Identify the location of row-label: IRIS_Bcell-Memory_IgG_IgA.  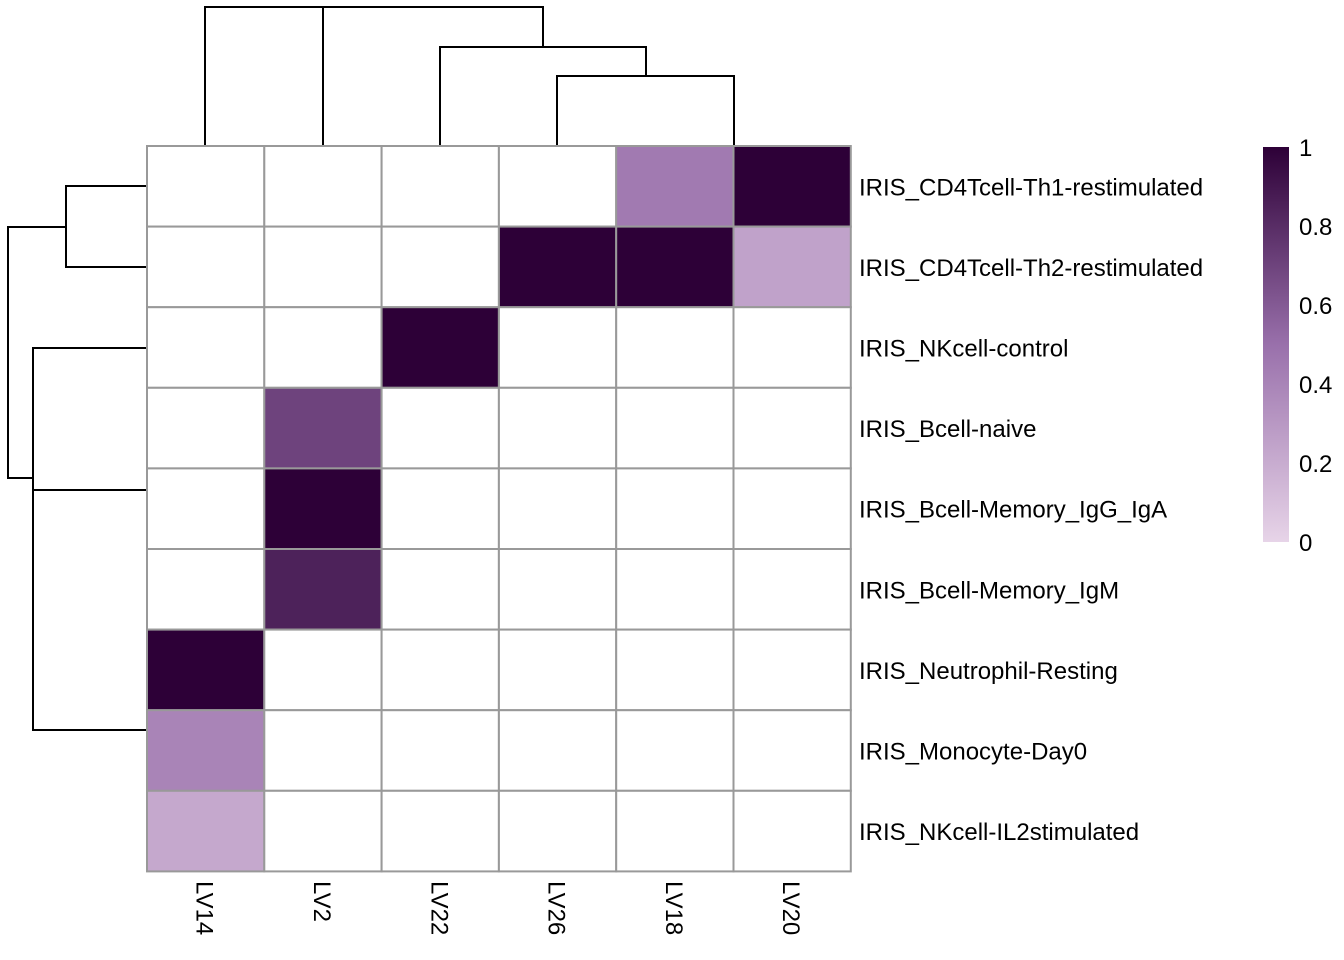
(1013, 510).